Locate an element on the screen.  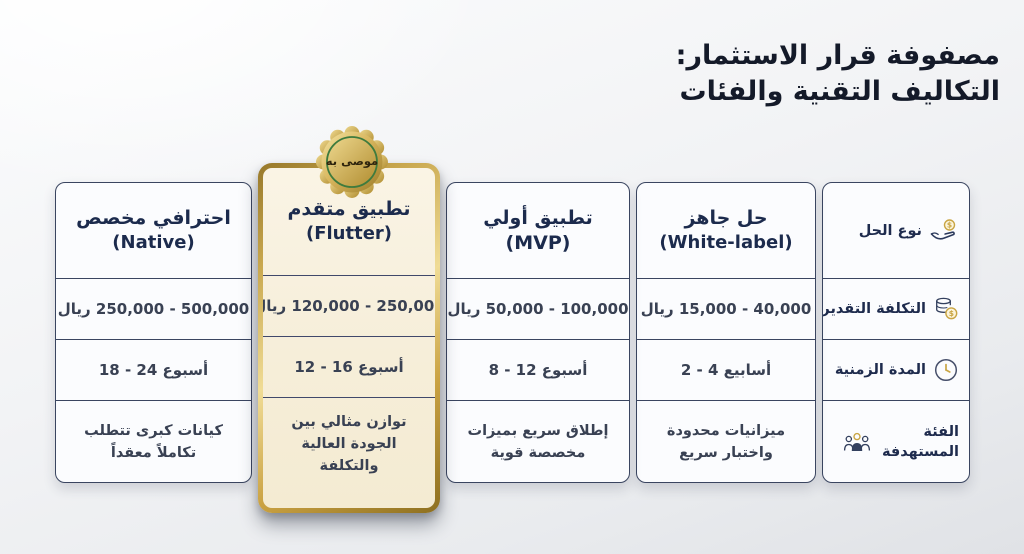
target-value: توازن مثالي بين الجودة العالية والتكلفة is located at coordinates (349, 444).